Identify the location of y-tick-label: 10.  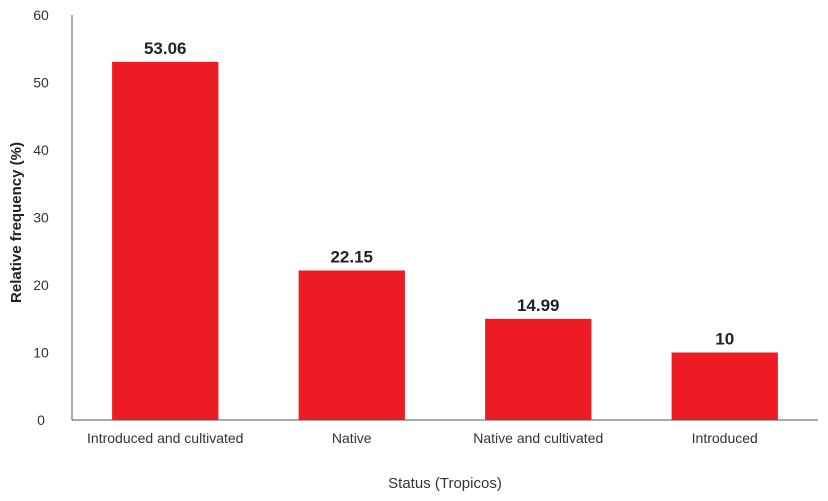
(41, 353).